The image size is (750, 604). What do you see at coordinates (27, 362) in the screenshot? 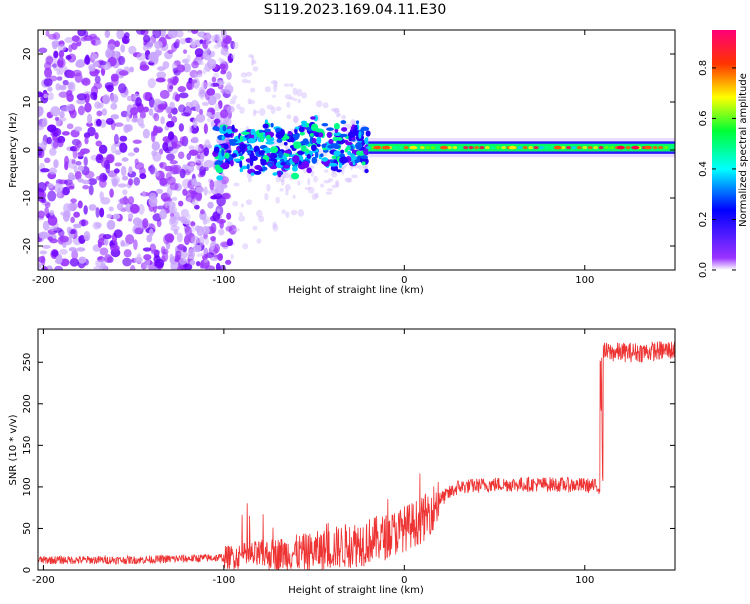
I see `y-tick-label: 250` at bounding box center [27, 362].